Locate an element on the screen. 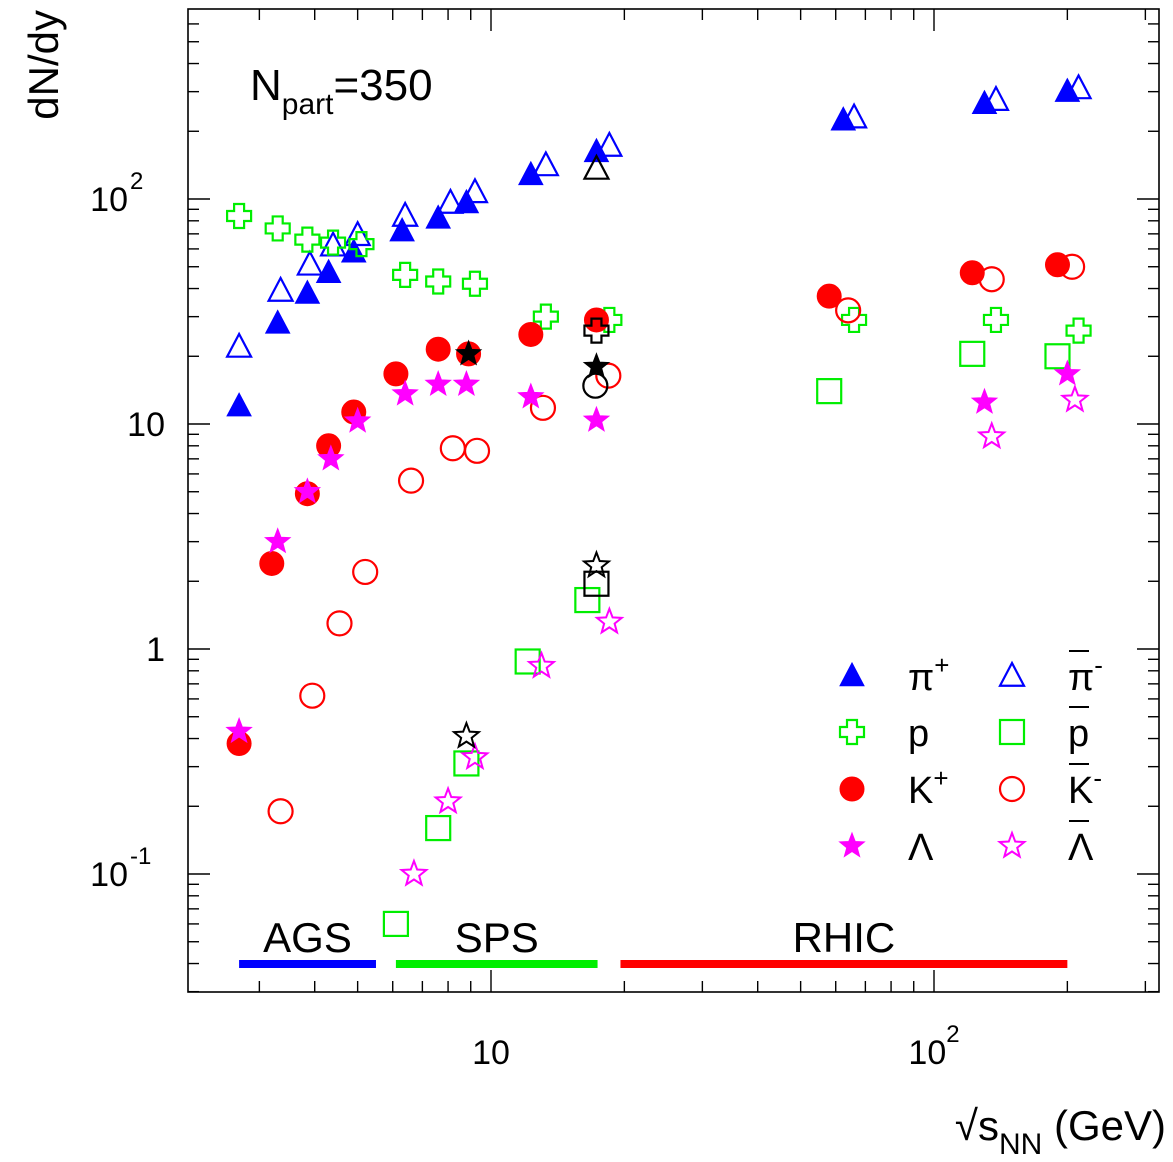 The width and height of the screenshot is (1173, 1162). y-tick-label-sup: -1 is located at coordinates (140, 856).